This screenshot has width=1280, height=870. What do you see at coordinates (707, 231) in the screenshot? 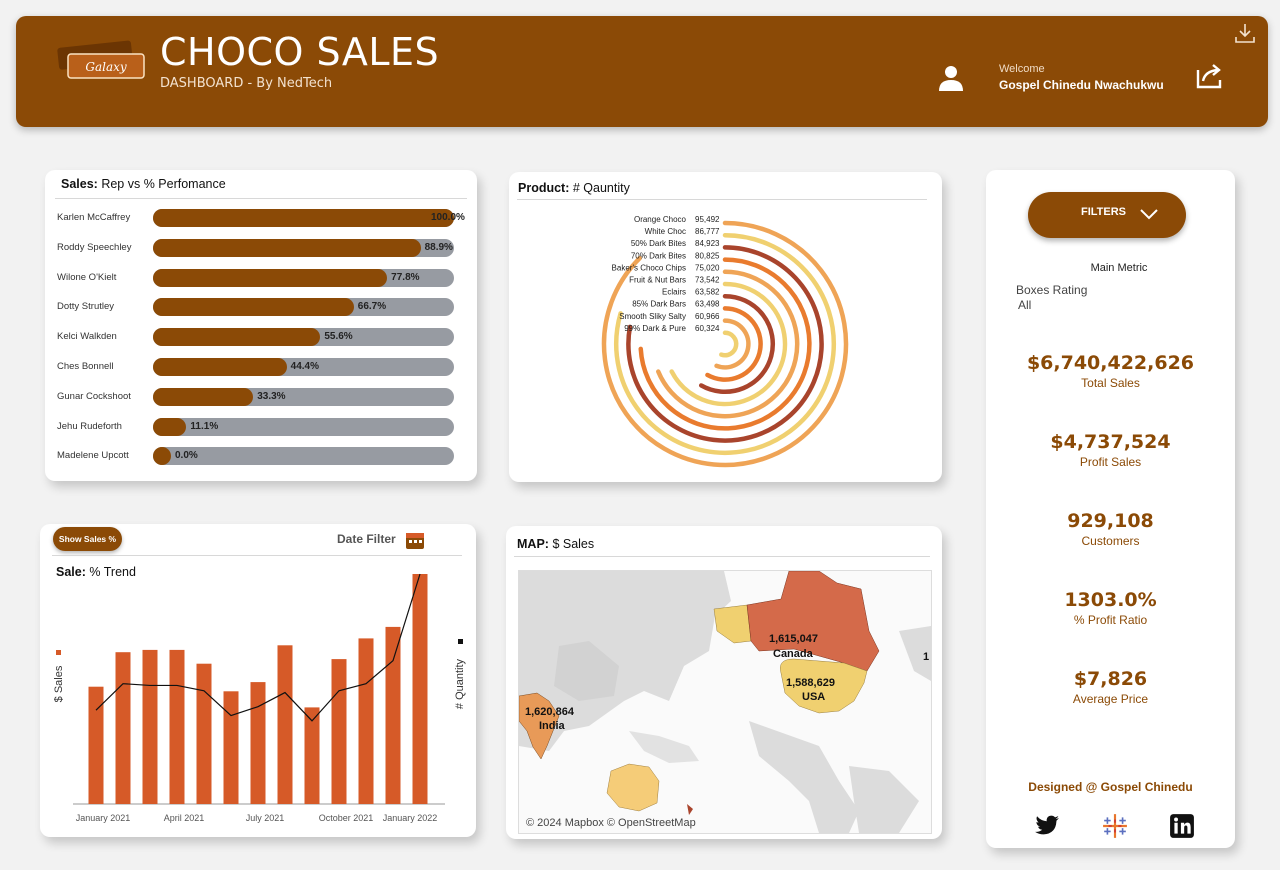
I see `product-value-label: 86,777` at bounding box center [707, 231].